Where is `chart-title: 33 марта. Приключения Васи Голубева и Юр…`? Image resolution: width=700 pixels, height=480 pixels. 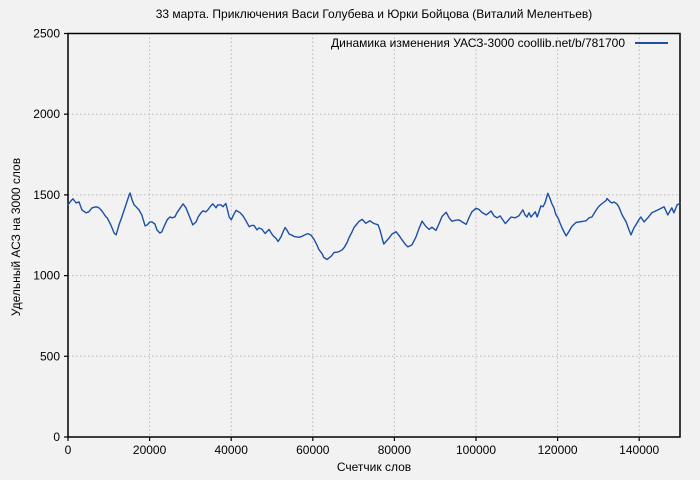 chart-title: 33 марта. Приключения Васи Голубева и Юр… is located at coordinates (374, 14).